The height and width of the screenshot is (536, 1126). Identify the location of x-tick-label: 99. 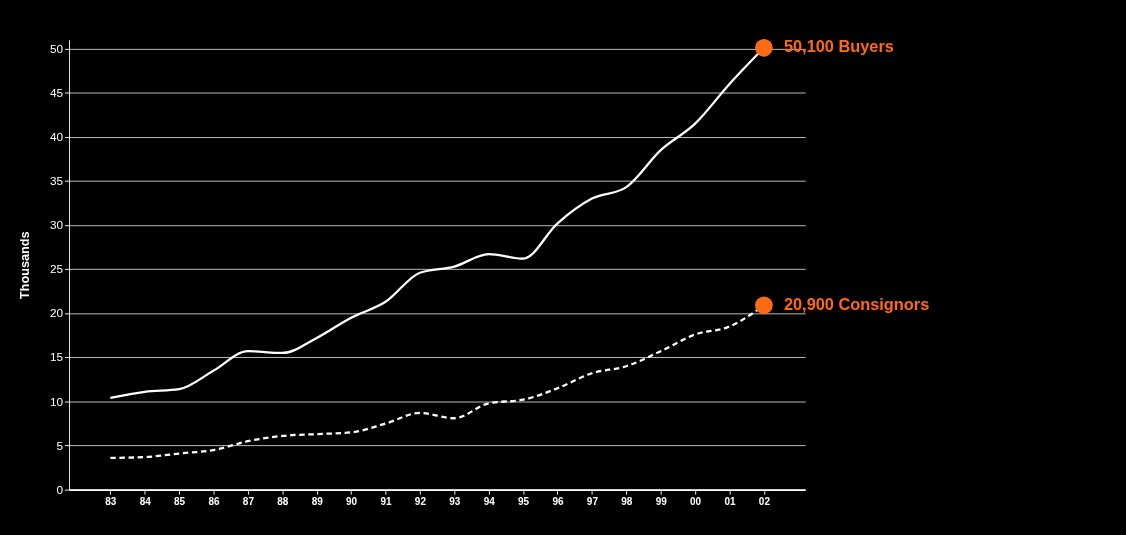
(661, 501).